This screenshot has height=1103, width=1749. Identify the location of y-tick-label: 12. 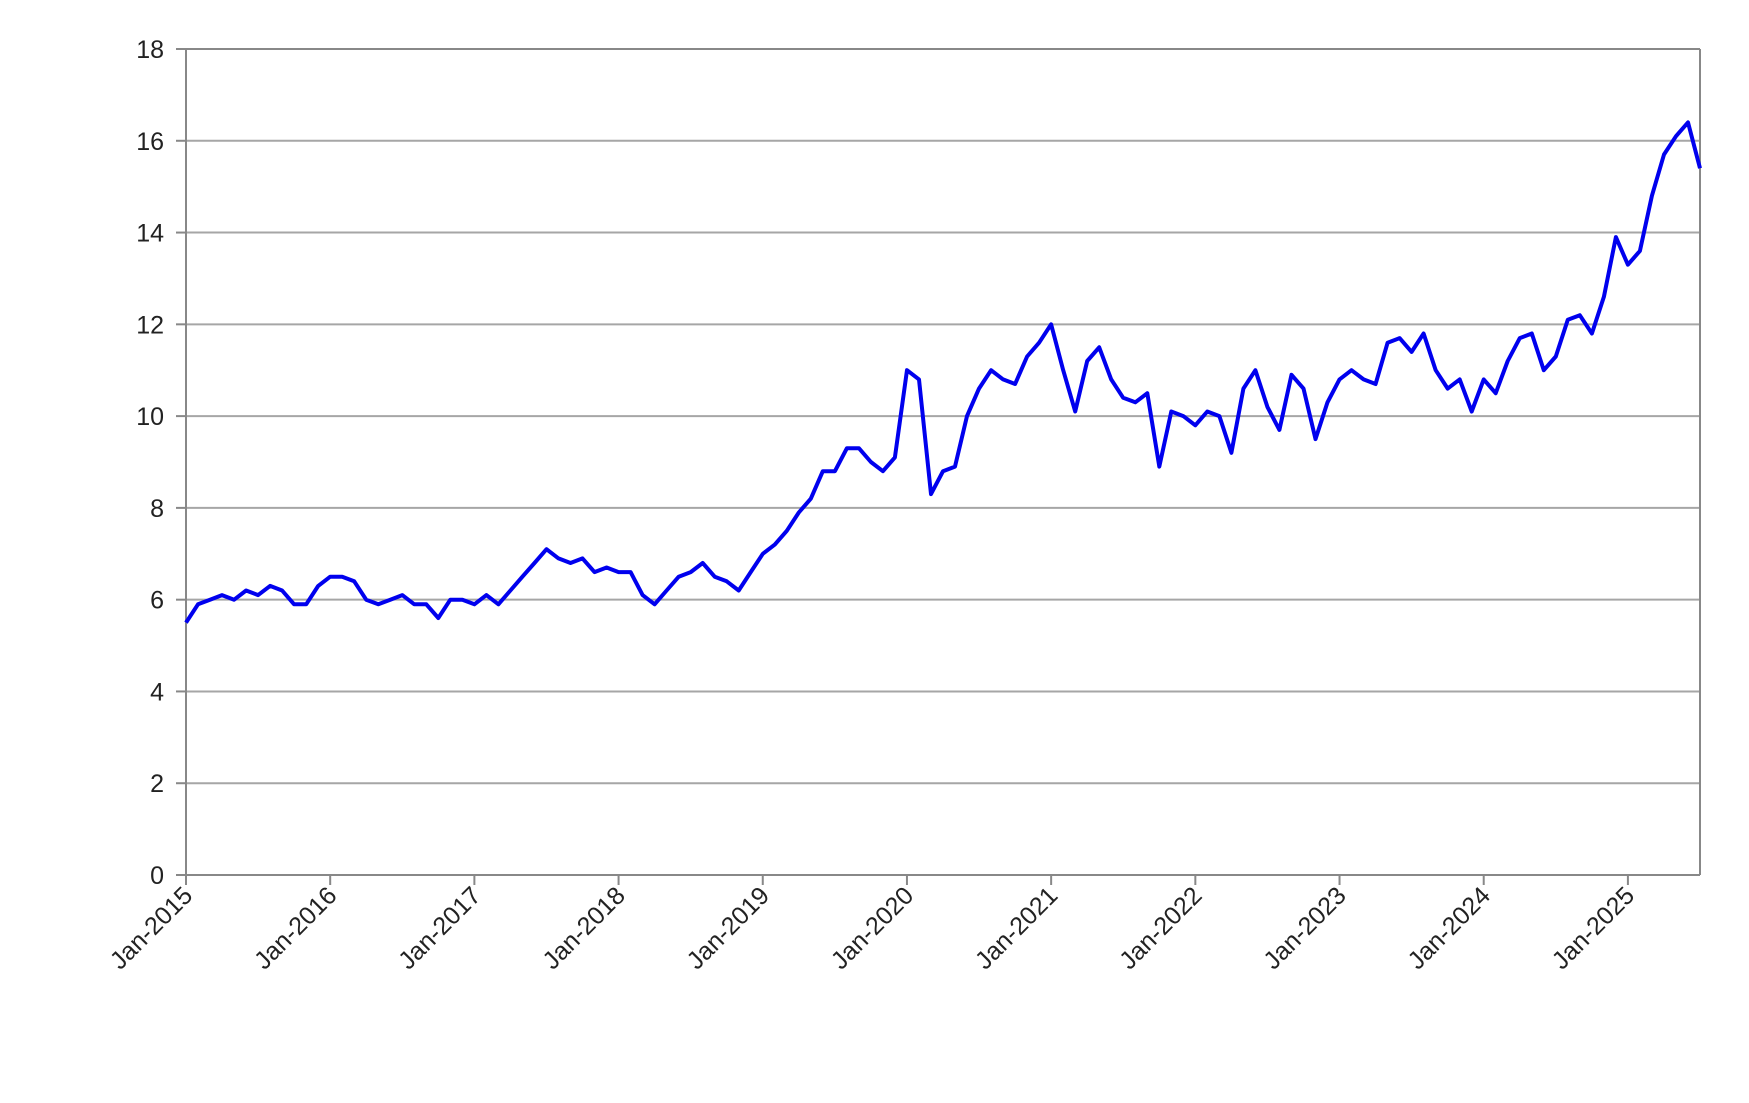
(150, 325).